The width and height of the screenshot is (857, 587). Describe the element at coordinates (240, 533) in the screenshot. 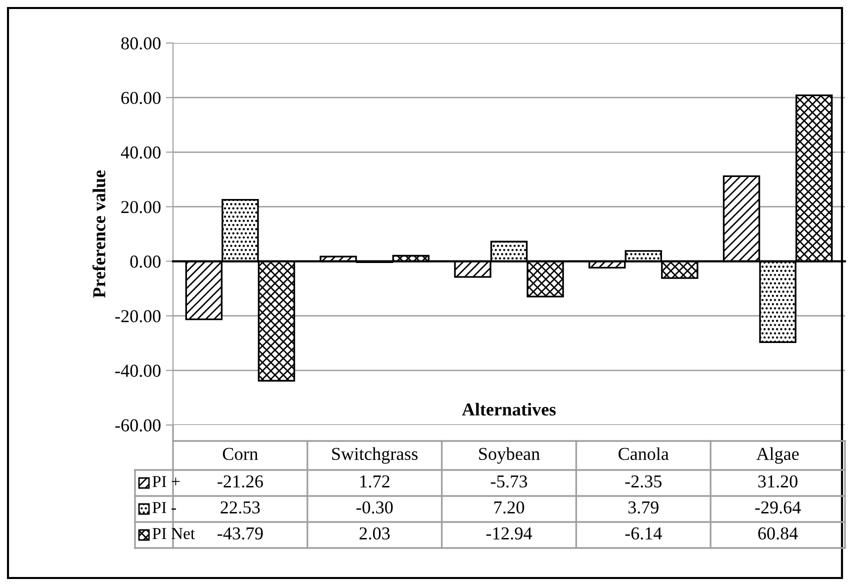

I see `data-label: -43.79` at that location.